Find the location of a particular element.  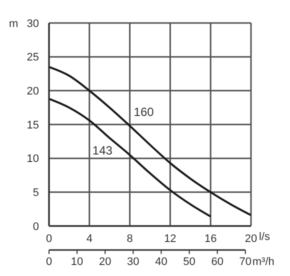

y-tick-label: 30 is located at coordinates (32, 24).